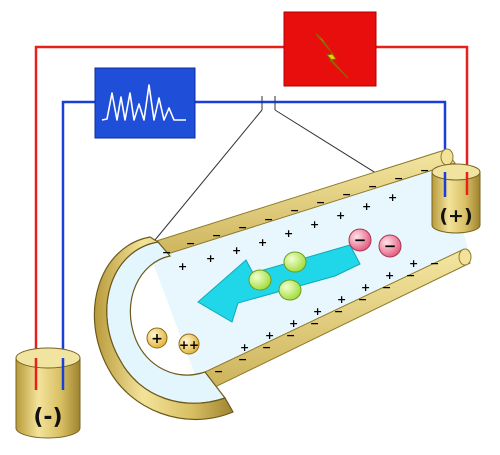  Describe the element at coordinates (375, 243) in the screenshot. I see `negative-analytes: − −` at that location.